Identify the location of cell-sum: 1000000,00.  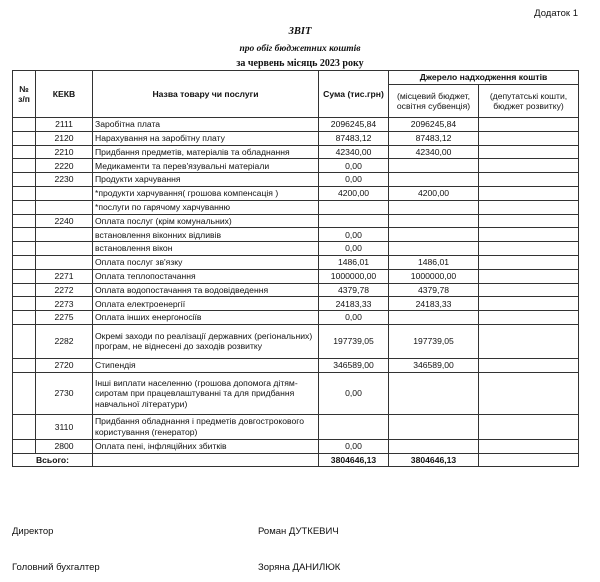
(353, 276).